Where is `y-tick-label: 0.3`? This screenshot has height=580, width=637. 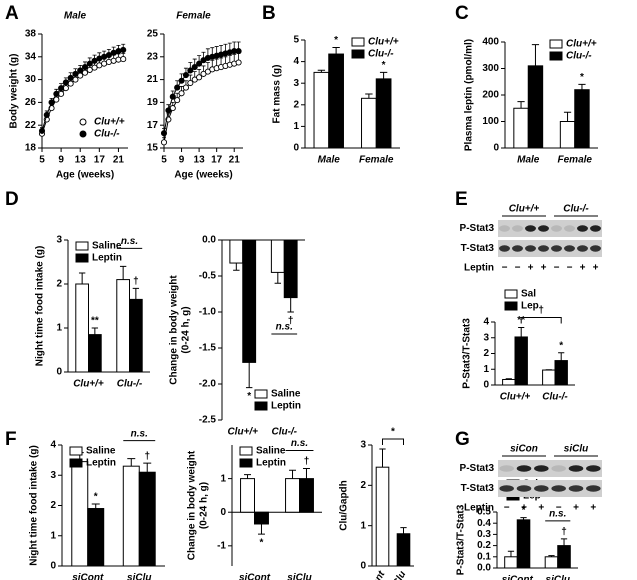 y-tick-label: 0.3 is located at coordinates (484, 534).